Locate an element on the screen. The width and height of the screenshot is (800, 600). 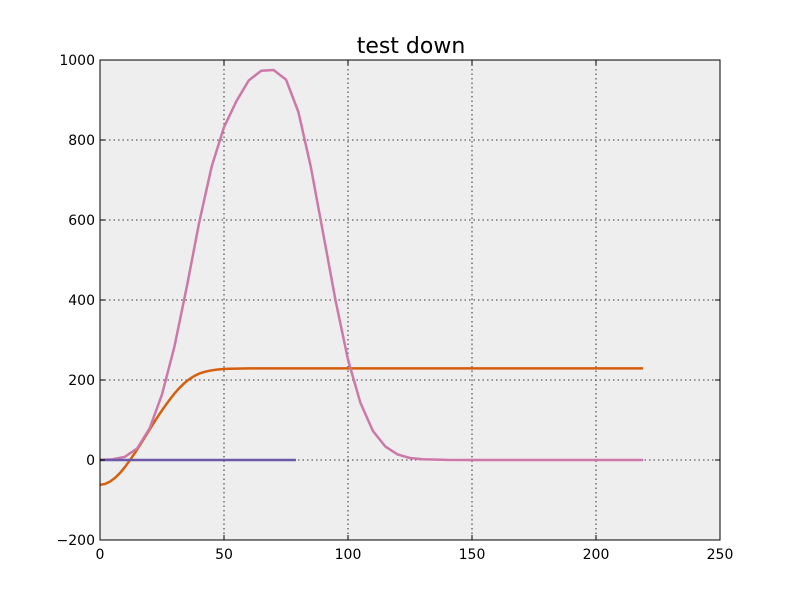
x-tick-label: 250 is located at coordinates (720, 555).